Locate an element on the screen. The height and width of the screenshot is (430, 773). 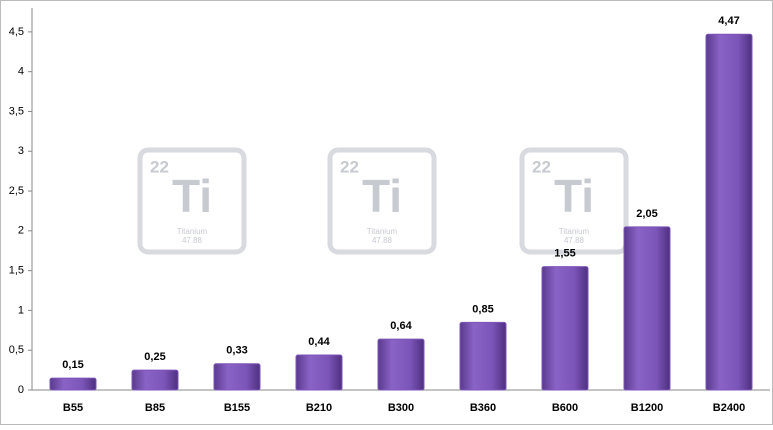
y-tick-label: 1,5 is located at coordinates (16, 271).